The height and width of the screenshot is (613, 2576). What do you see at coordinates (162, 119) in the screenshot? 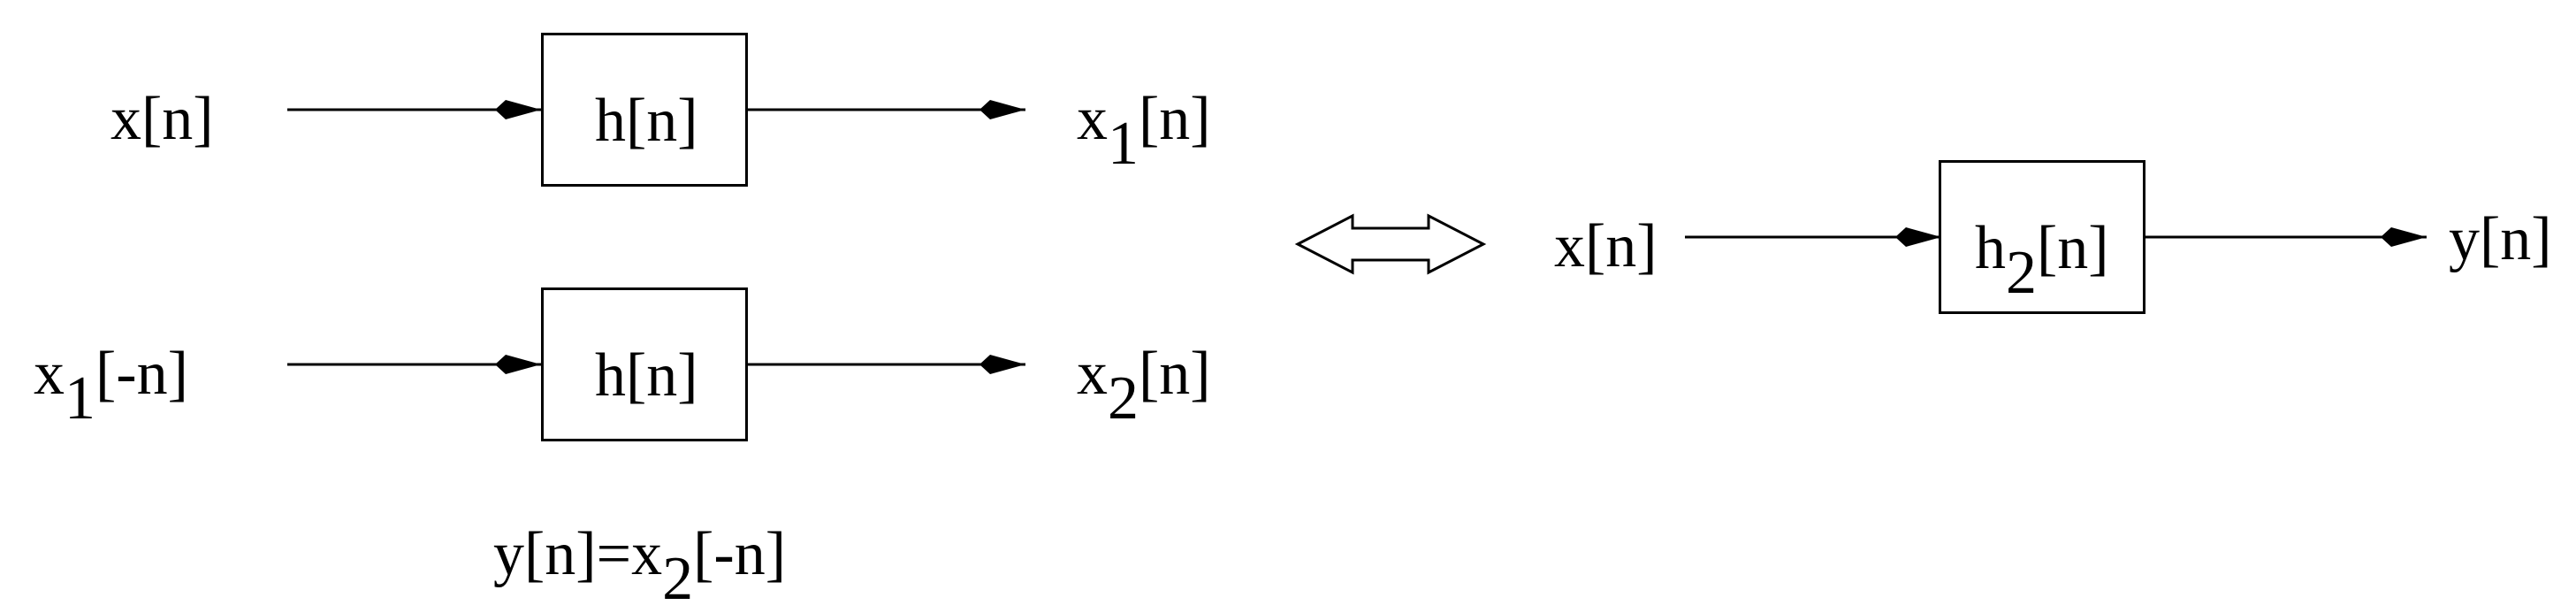
I see `top-input-label: x[n]` at bounding box center [162, 119].